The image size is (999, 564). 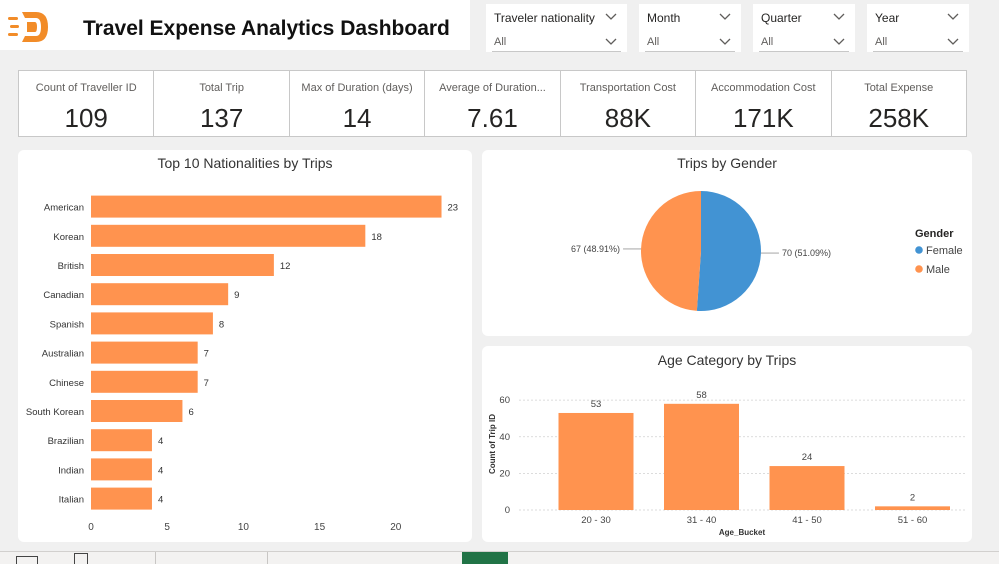 What do you see at coordinates (55, 412) in the screenshot?
I see `bar-category-label: South Korean` at bounding box center [55, 412].